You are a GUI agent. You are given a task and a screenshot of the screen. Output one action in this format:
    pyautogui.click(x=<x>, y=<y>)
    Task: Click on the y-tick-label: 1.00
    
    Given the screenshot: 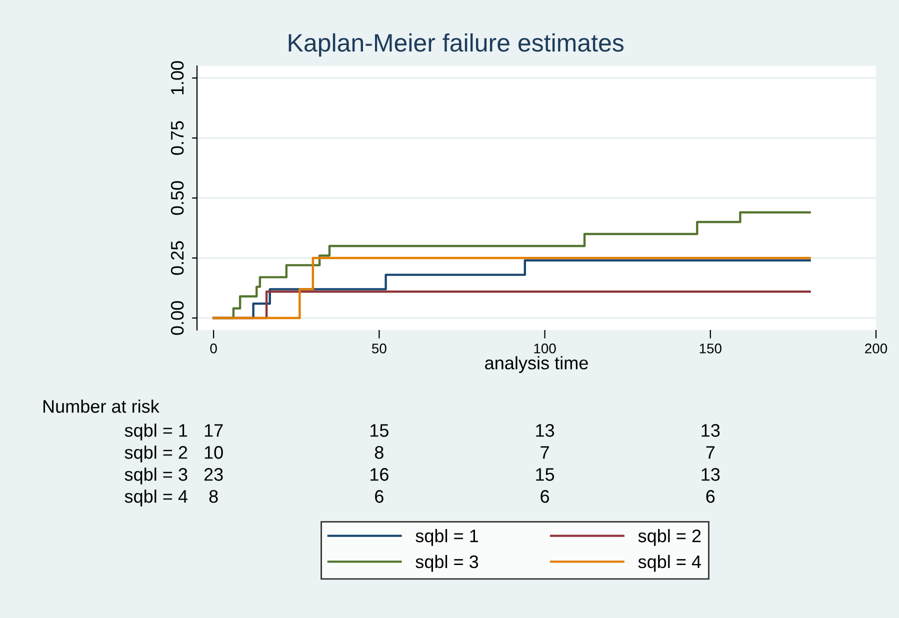 What is the action you would take?
    pyautogui.click(x=177, y=77)
    